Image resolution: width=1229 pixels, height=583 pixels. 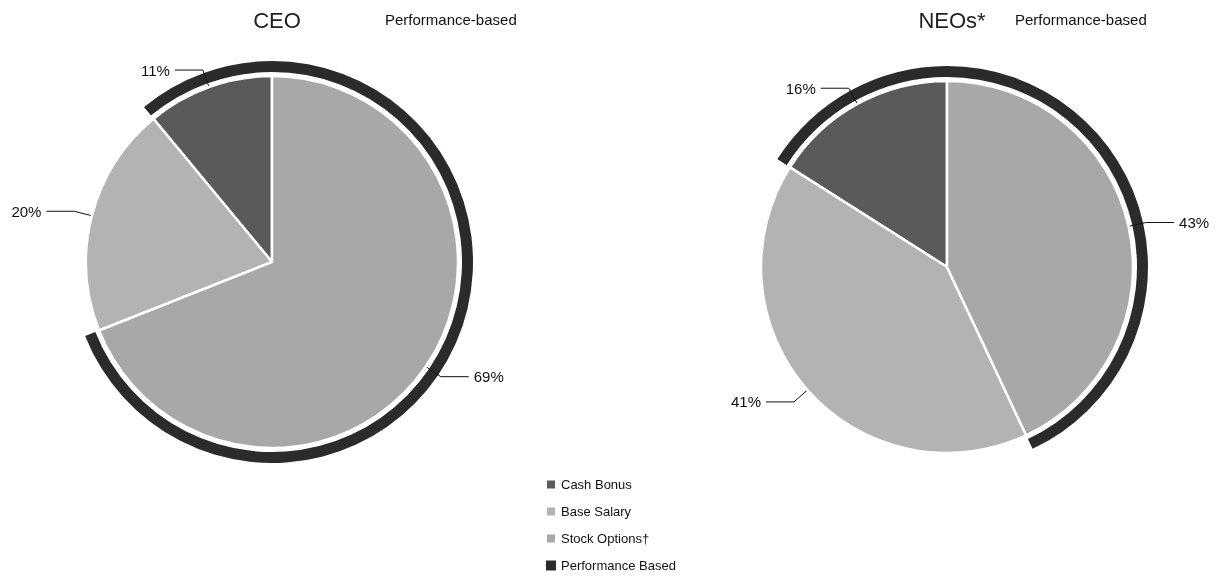 I want to click on data-label: 20%, so click(x=26, y=211).